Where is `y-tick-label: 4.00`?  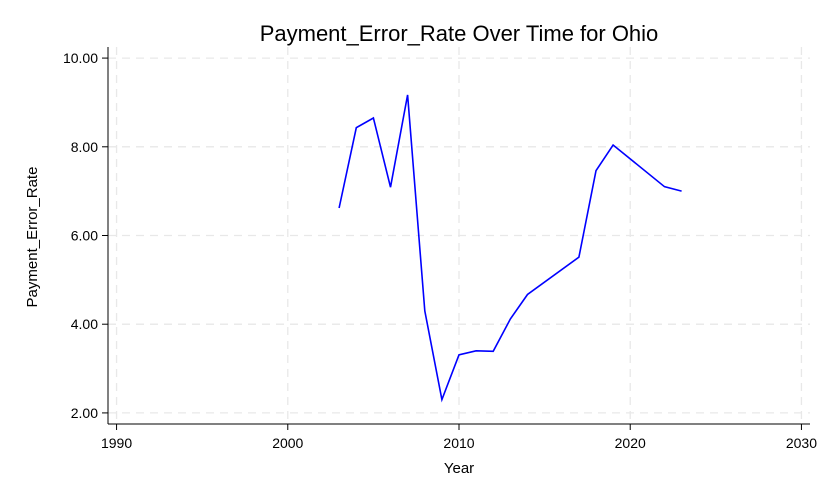 y-tick-label: 4.00 is located at coordinates (84, 324).